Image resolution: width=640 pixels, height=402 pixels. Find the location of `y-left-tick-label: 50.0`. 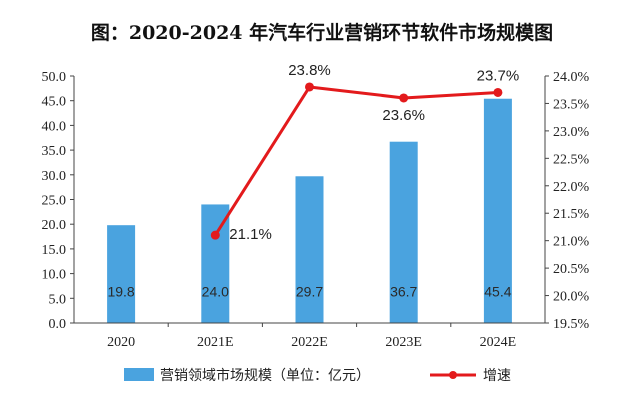

y-left-tick-label: 50.0 is located at coordinates (54, 77).